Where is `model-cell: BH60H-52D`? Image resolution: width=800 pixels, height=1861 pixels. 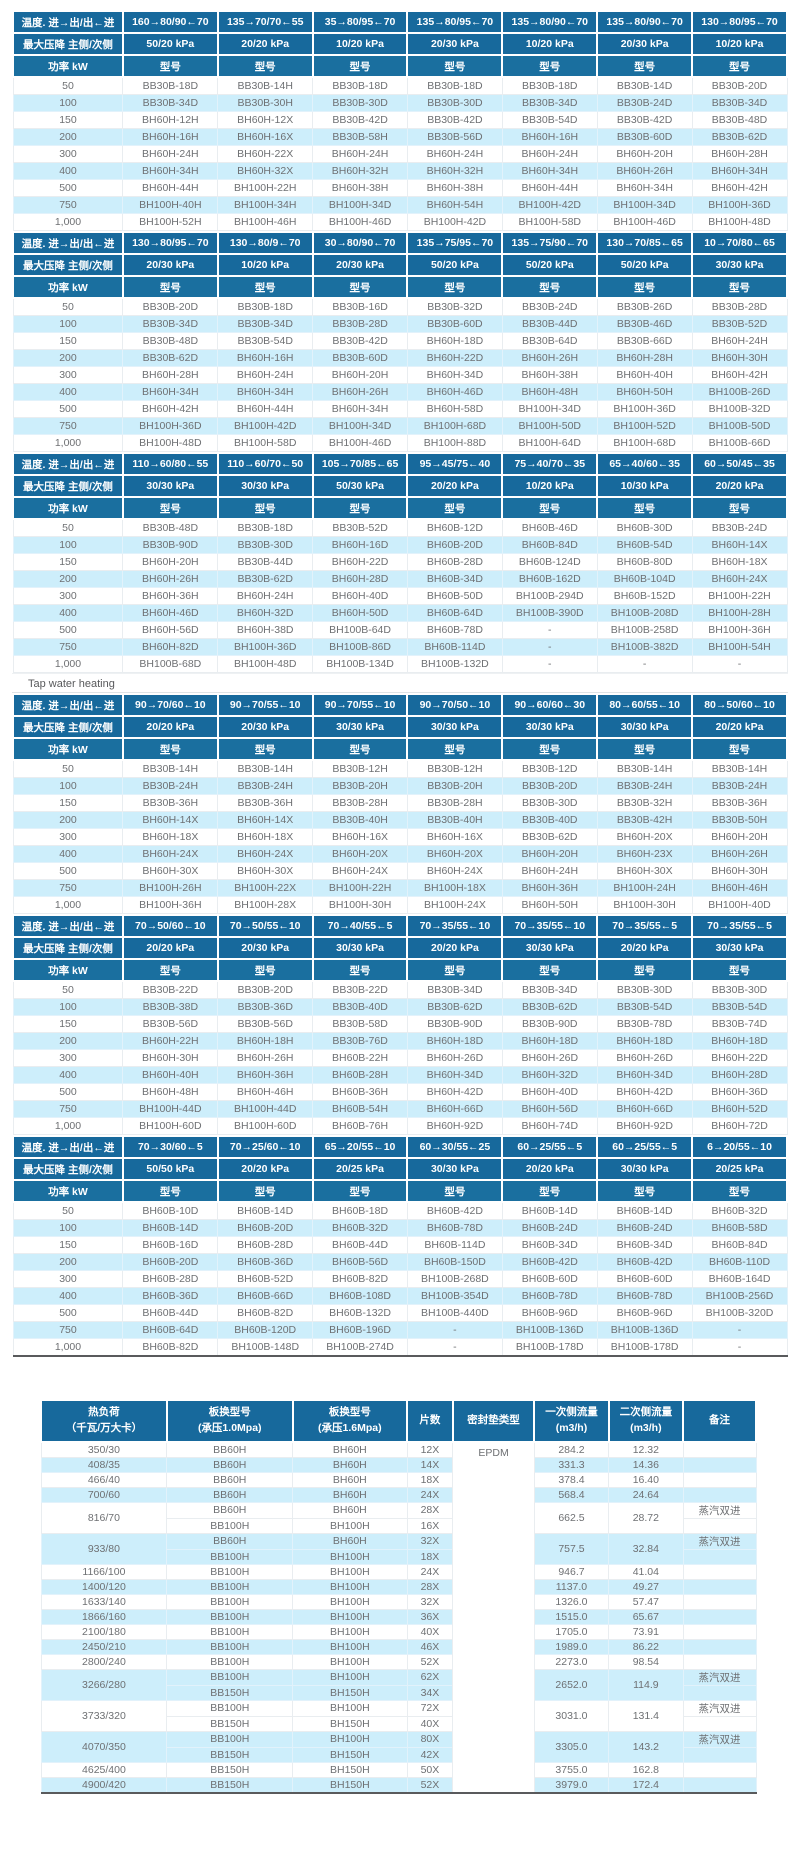 model-cell: BH60H-52D is located at coordinates (739, 1109).